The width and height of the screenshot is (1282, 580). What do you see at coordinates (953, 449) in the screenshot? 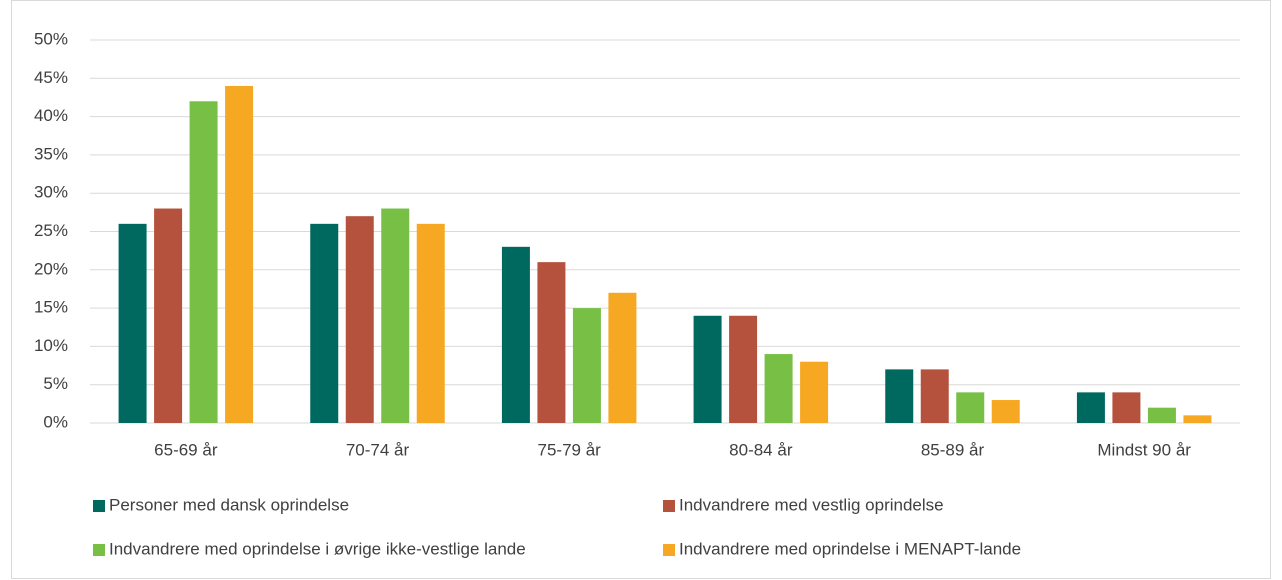
I see `x-tick-label: 85-89 år` at bounding box center [953, 449].